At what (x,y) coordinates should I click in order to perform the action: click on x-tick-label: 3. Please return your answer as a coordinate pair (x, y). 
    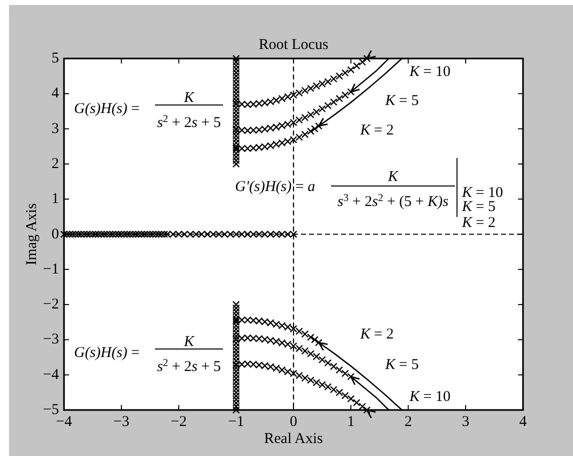
    Looking at the image, I should click on (466, 422).